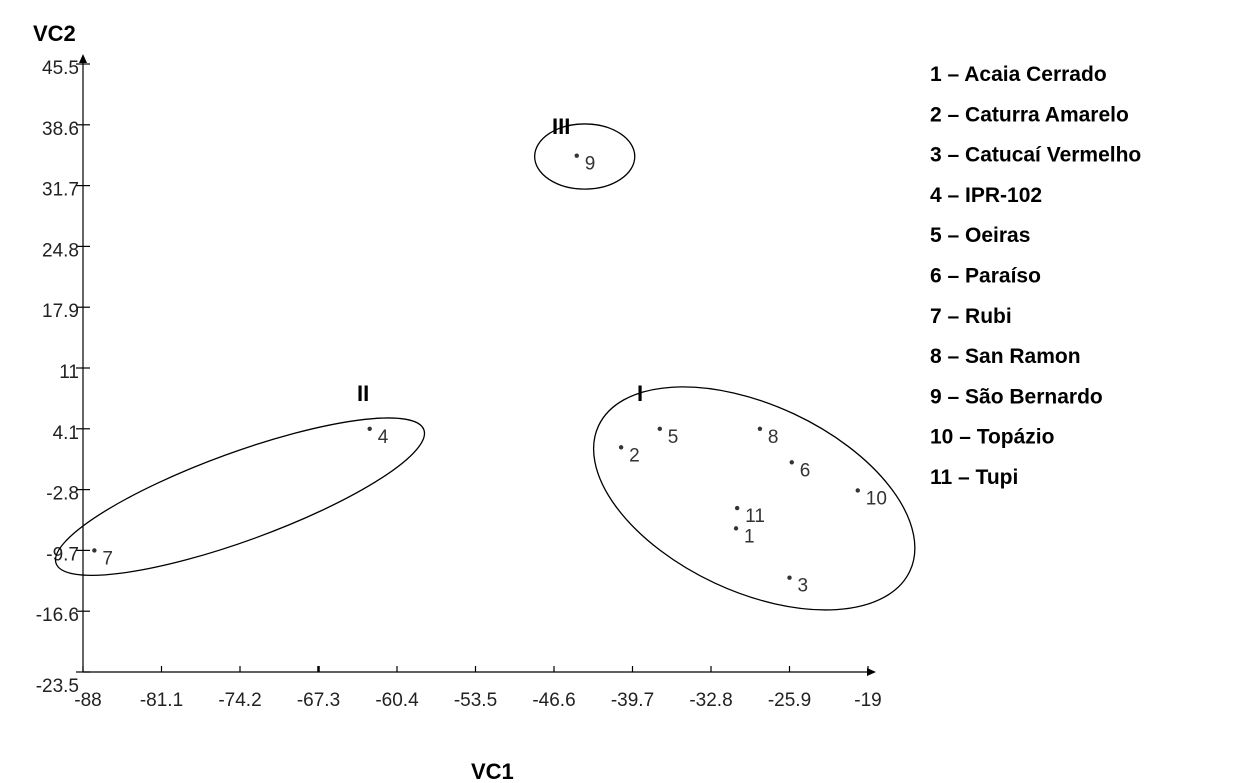 This screenshot has width=1255, height=783. Describe the element at coordinates (60, 250) in the screenshot. I see `y-tick-label: 24.8` at that location.